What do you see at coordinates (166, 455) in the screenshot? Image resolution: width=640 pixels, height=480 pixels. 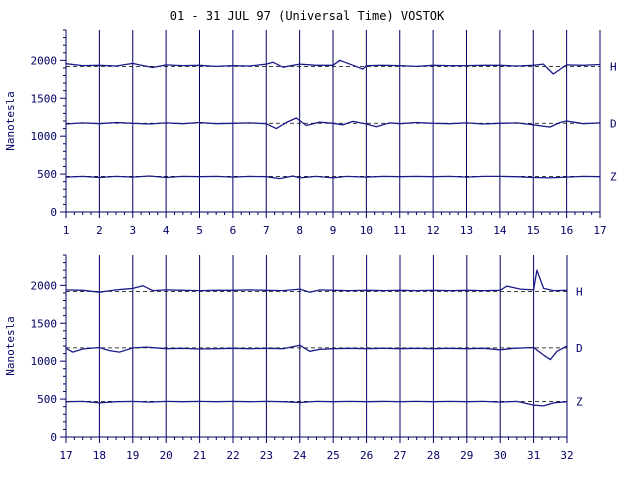 I see `x-tick-label: 20` at bounding box center [166, 455].